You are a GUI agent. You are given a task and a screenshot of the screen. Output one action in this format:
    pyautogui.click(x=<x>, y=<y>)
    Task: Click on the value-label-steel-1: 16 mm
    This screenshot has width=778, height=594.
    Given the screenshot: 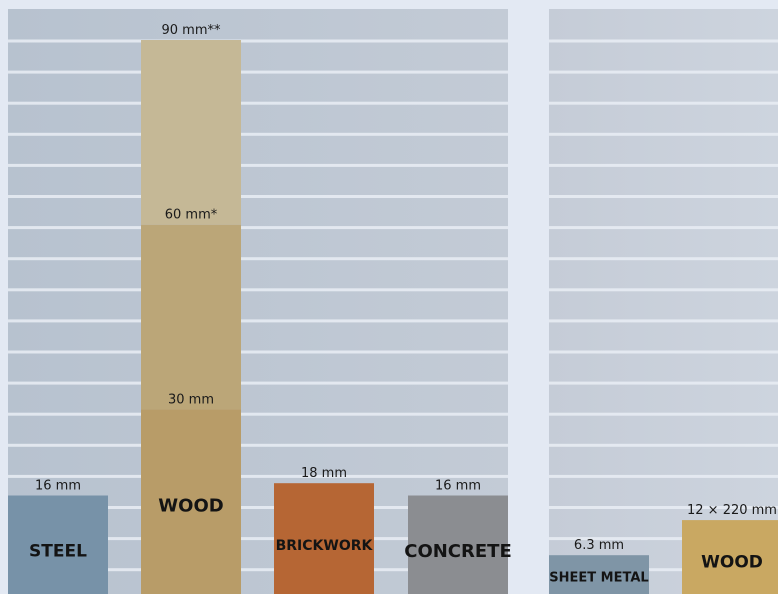 What is the action you would take?
    pyautogui.click(x=58, y=486)
    